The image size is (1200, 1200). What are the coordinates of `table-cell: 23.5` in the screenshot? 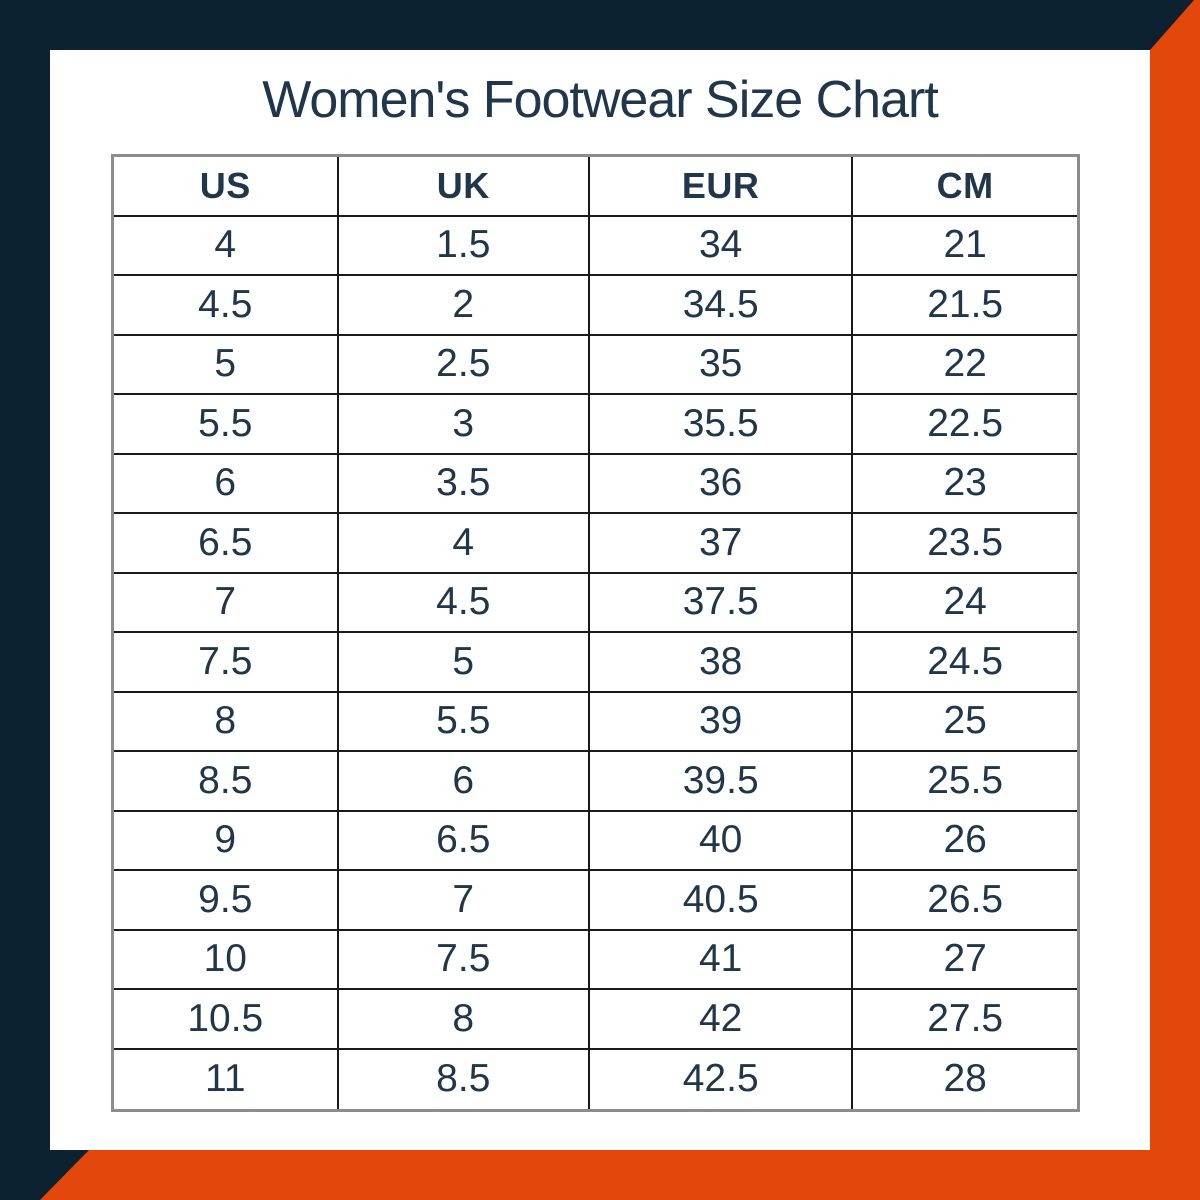 It's located at (965, 544).